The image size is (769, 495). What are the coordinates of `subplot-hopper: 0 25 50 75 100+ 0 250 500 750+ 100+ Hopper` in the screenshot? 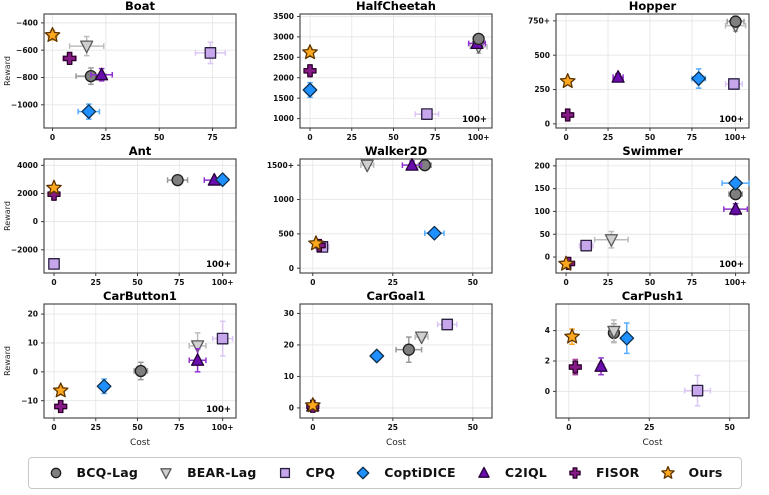 It's located at (640, 72).